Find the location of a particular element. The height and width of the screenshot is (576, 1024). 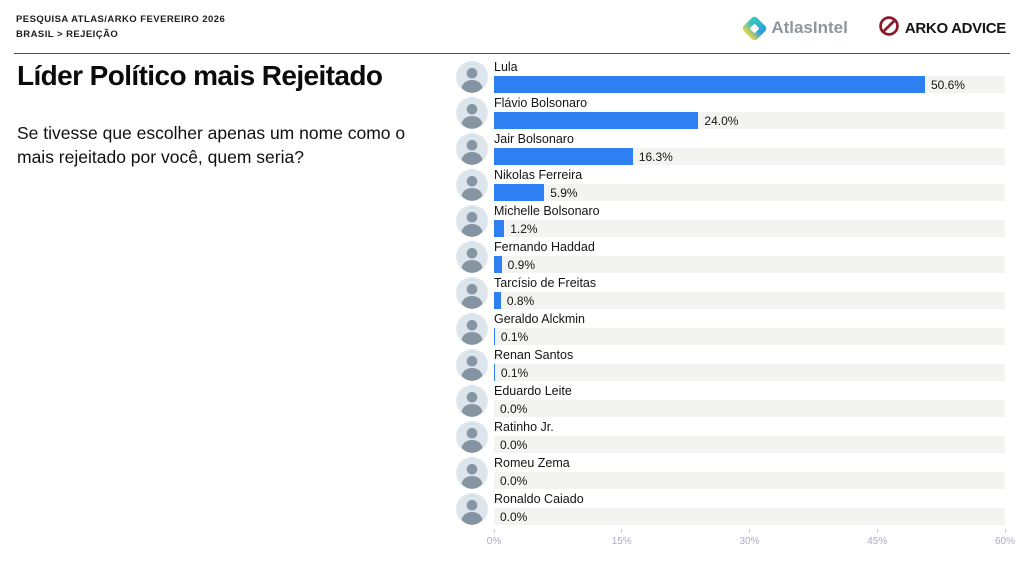

tick-label: 45% is located at coordinates (877, 541).